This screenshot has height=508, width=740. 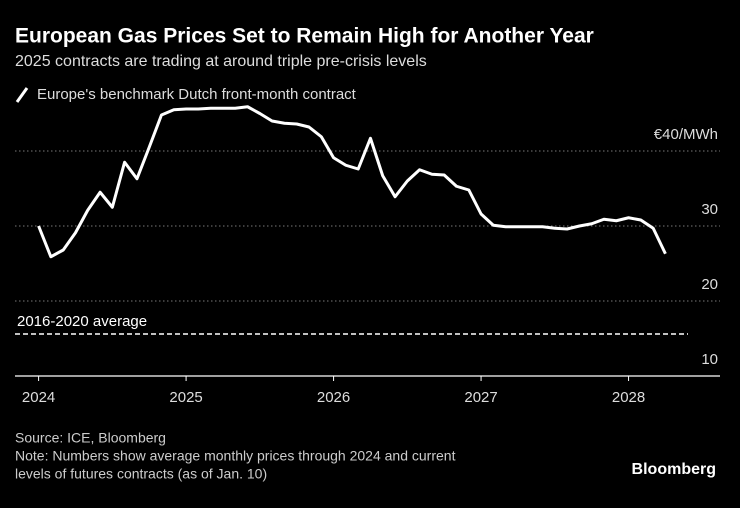 What do you see at coordinates (709, 284) in the screenshot?
I see `y-tick-label: 20` at bounding box center [709, 284].